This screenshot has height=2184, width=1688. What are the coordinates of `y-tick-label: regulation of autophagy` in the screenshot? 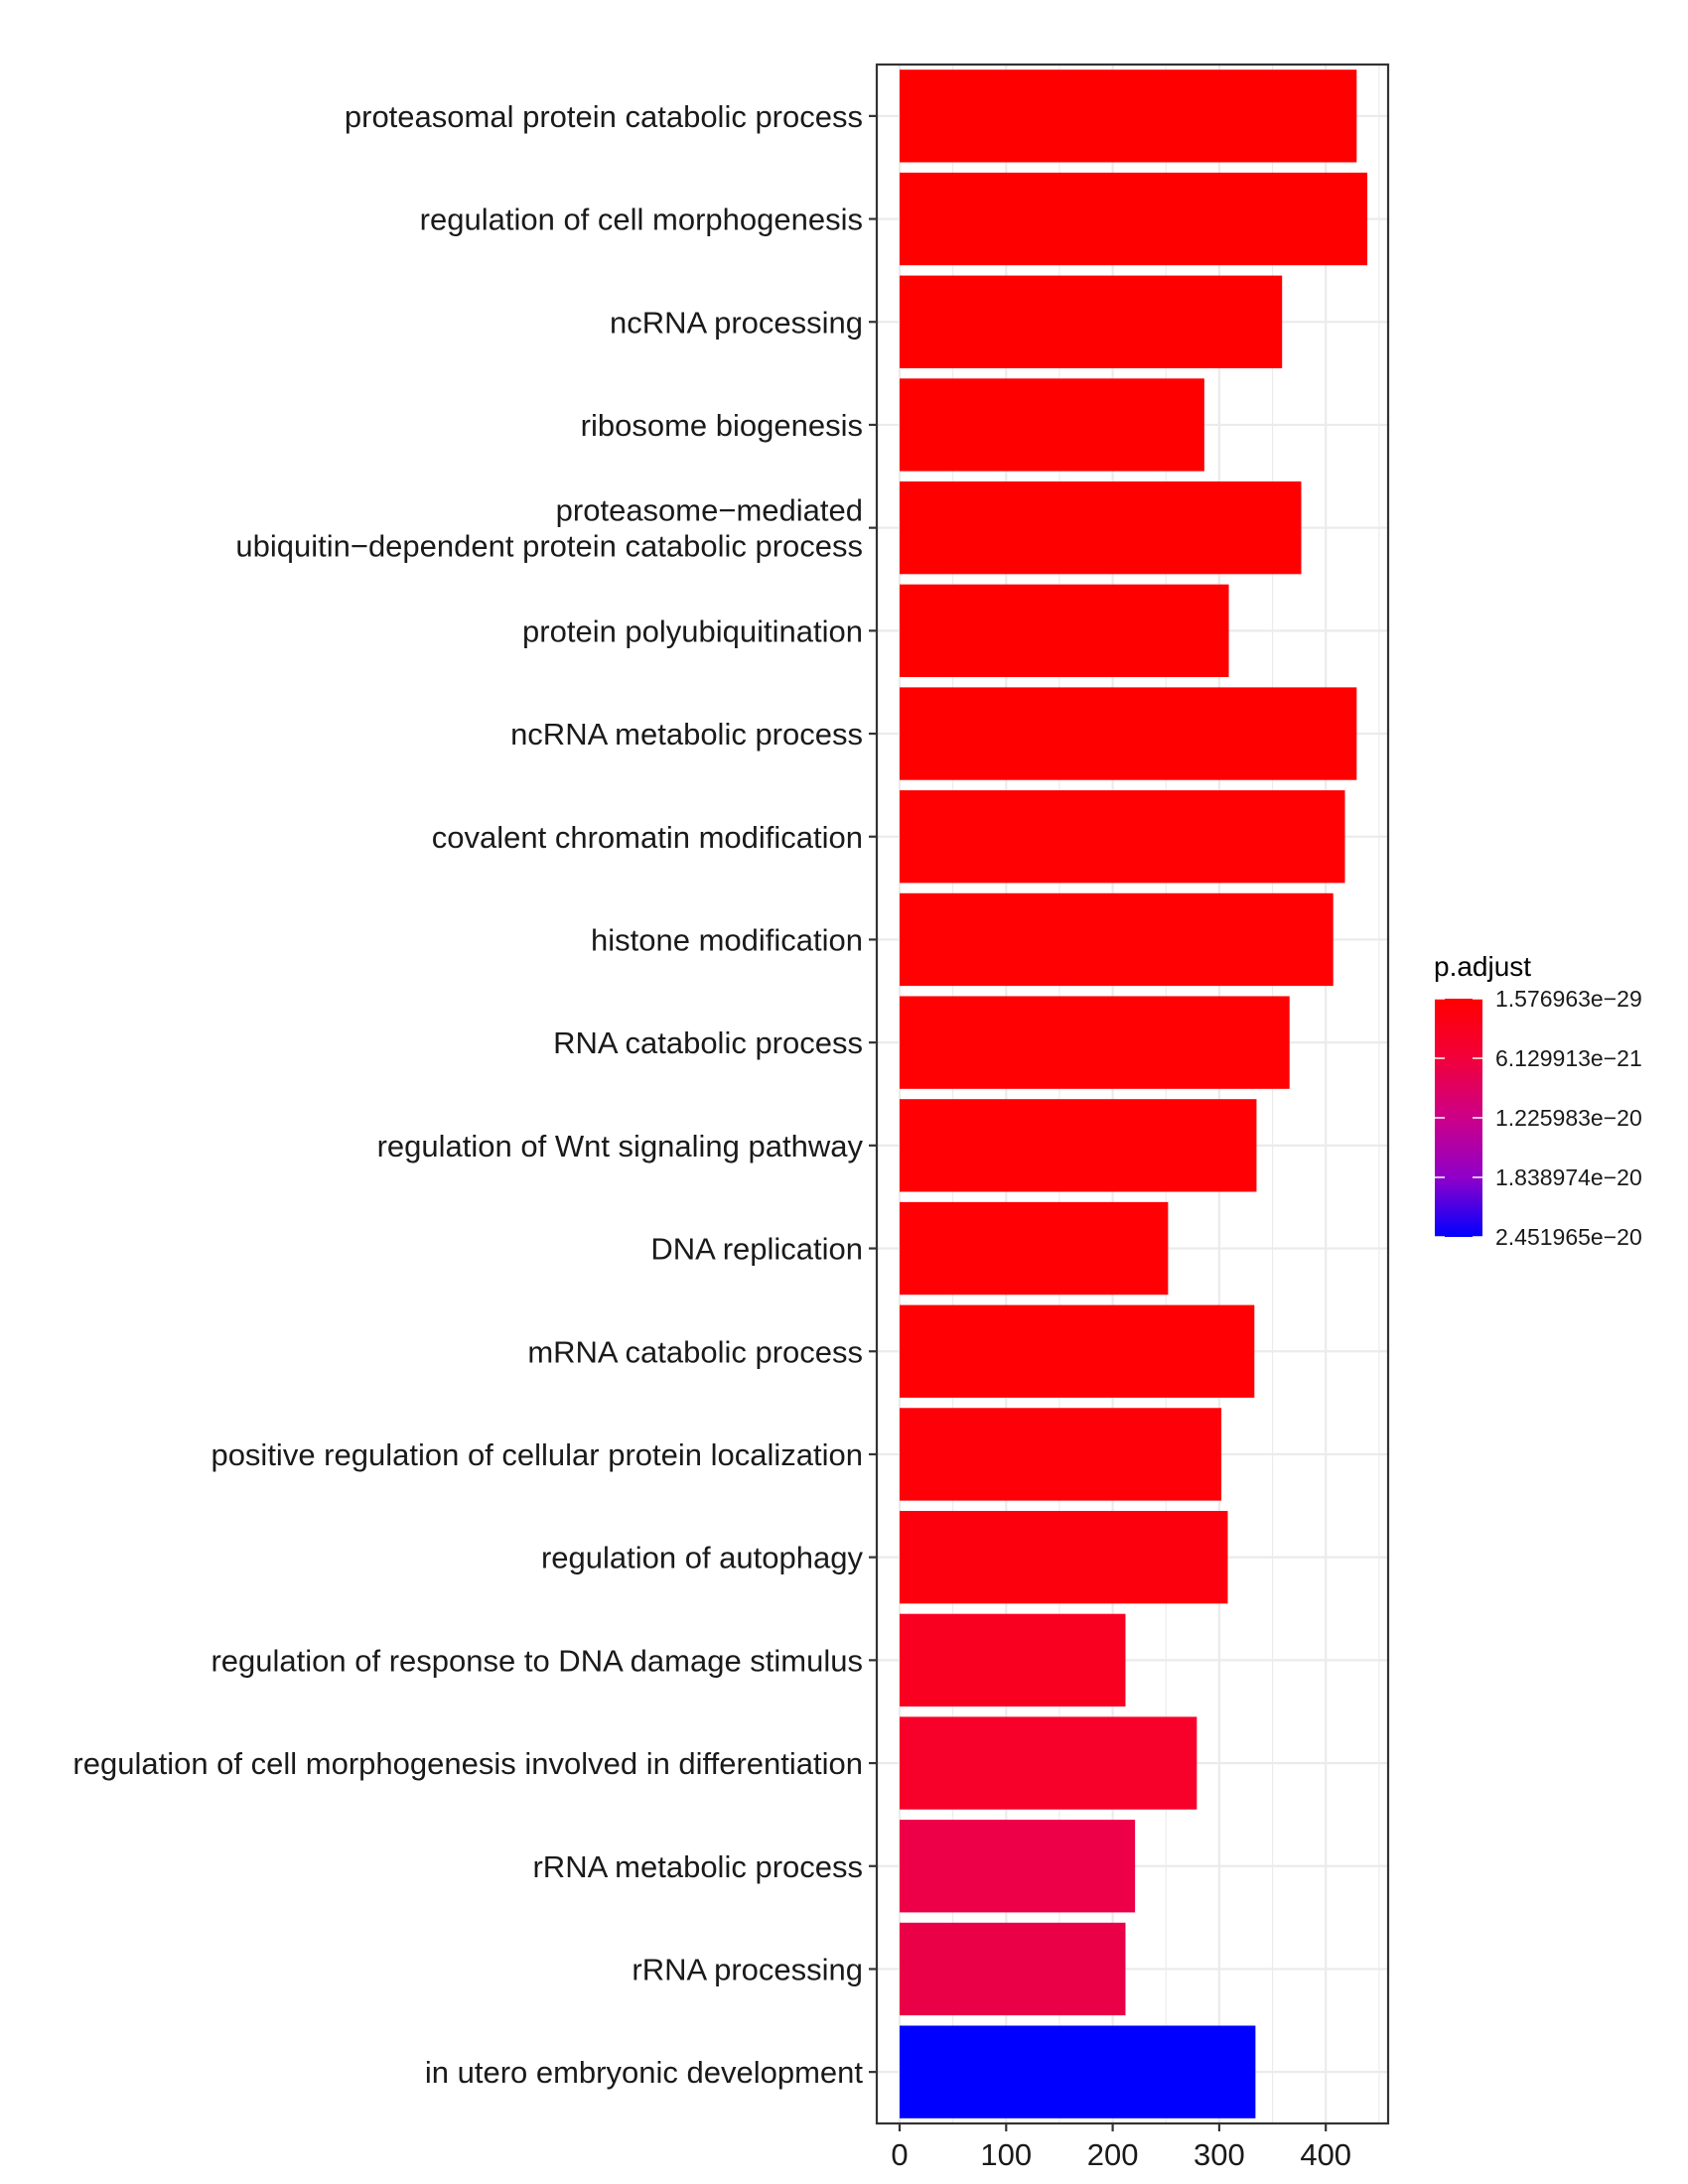 It's located at (702, 1558).